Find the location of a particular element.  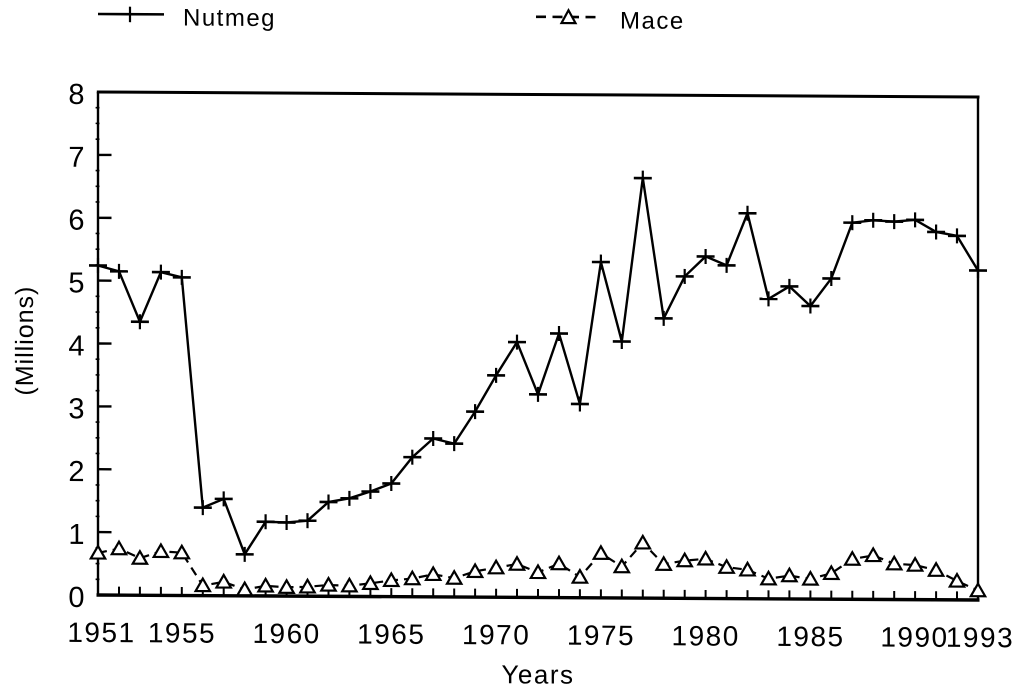

svg-text: 1990 is located at coordinates (914, 636).